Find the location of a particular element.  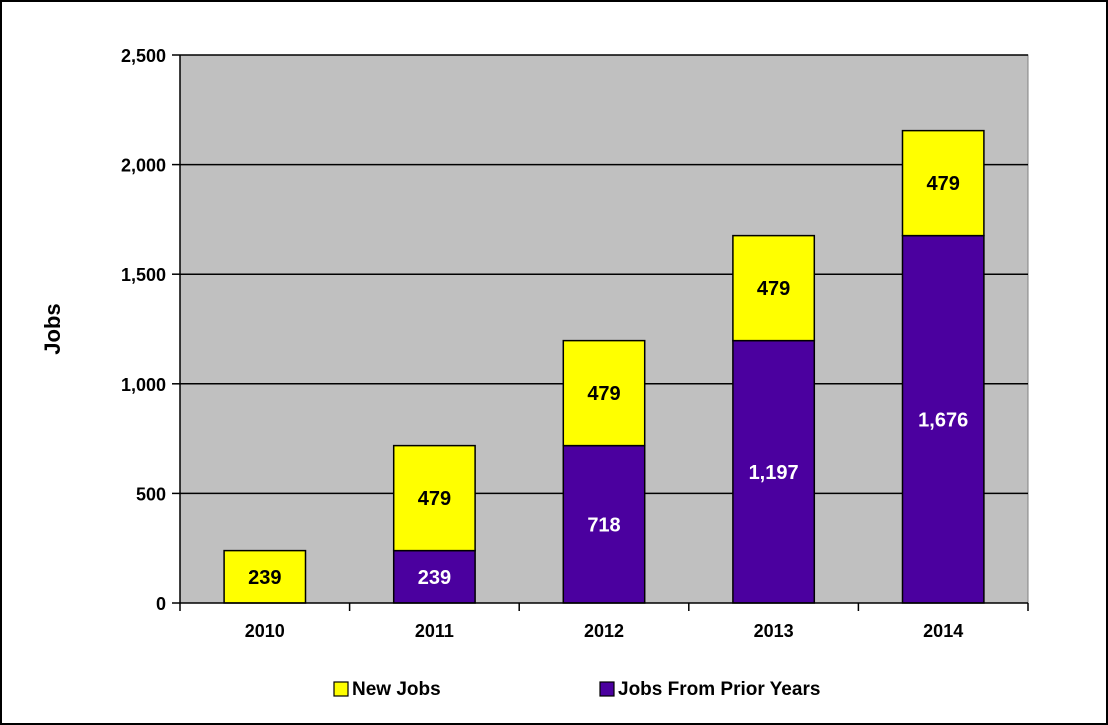

y-tick-label: 1,000 is located at coordinates (143, 385).